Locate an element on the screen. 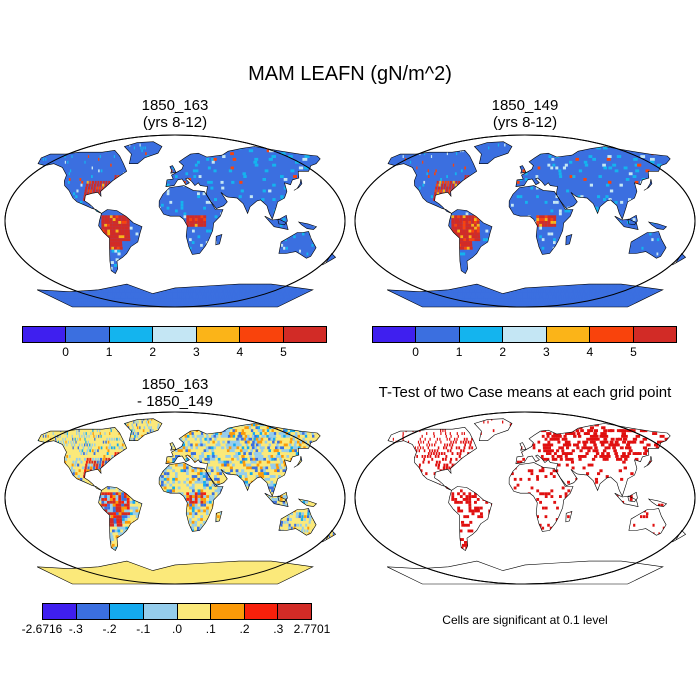  coastline-mg is located at coordinates (569, 239).